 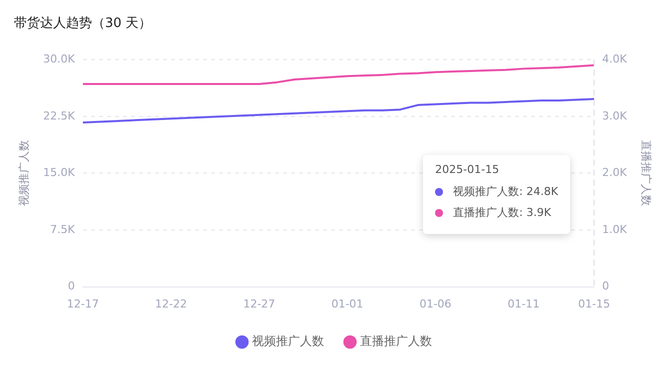 What do you see at coordinates (83, 24) in the screenshot?
I see `chart-title: 带货达人趋势（30 天）` at bounding box center [83, 24].